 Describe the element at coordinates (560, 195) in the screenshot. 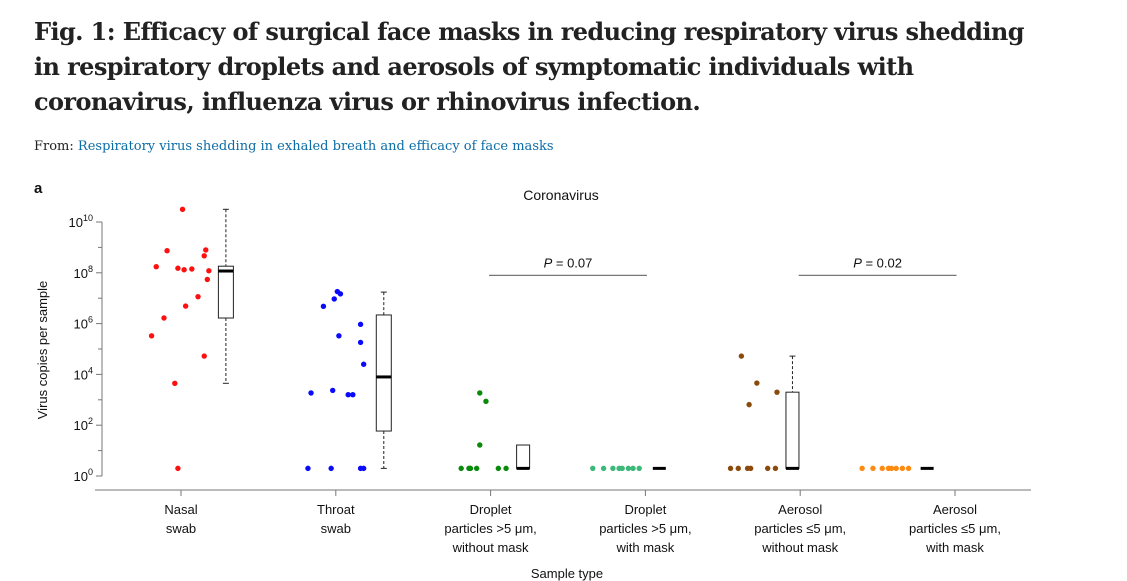

I see `chart-title: Coronavirus` at that location.